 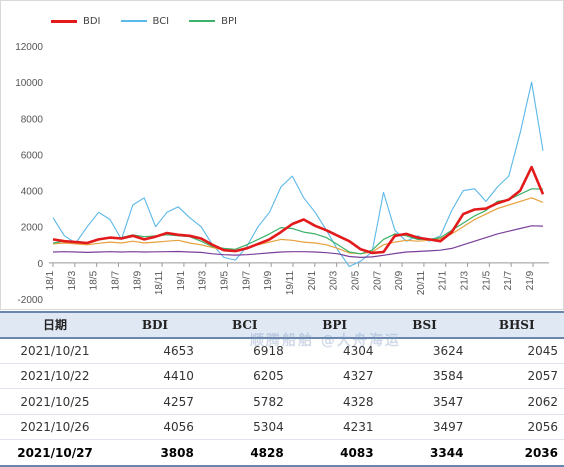 I want to click on legend-item-bpi: BPI, so click(x=213, y=21).